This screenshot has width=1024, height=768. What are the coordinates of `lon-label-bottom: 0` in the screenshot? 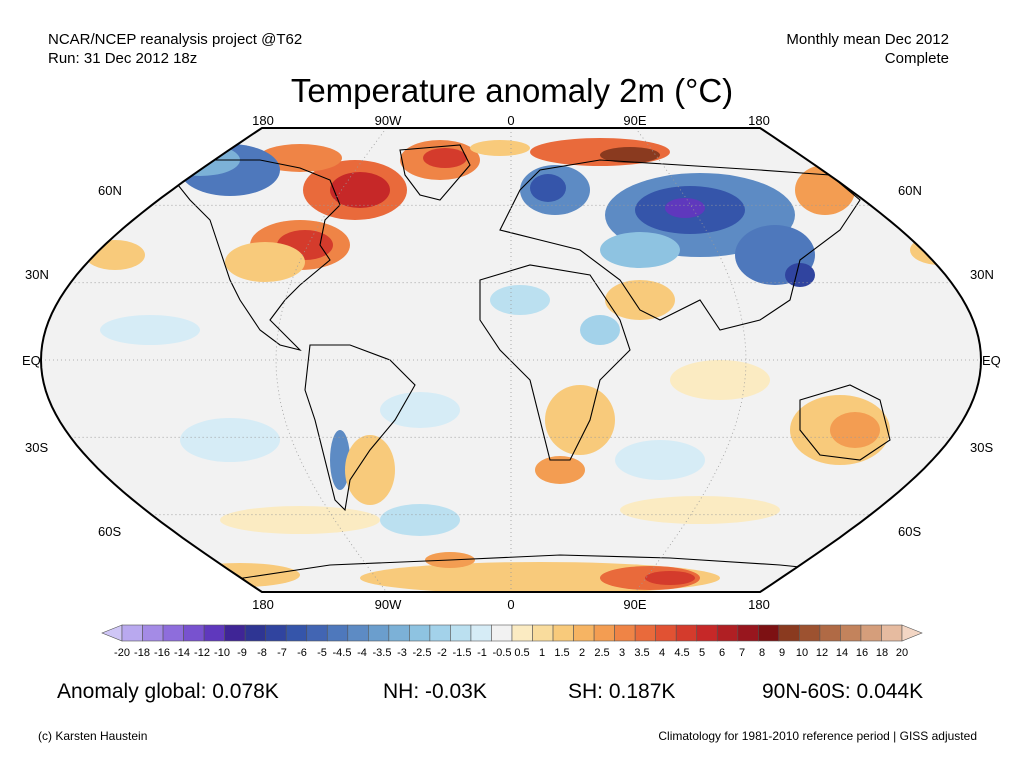 It's located at (511, 604).